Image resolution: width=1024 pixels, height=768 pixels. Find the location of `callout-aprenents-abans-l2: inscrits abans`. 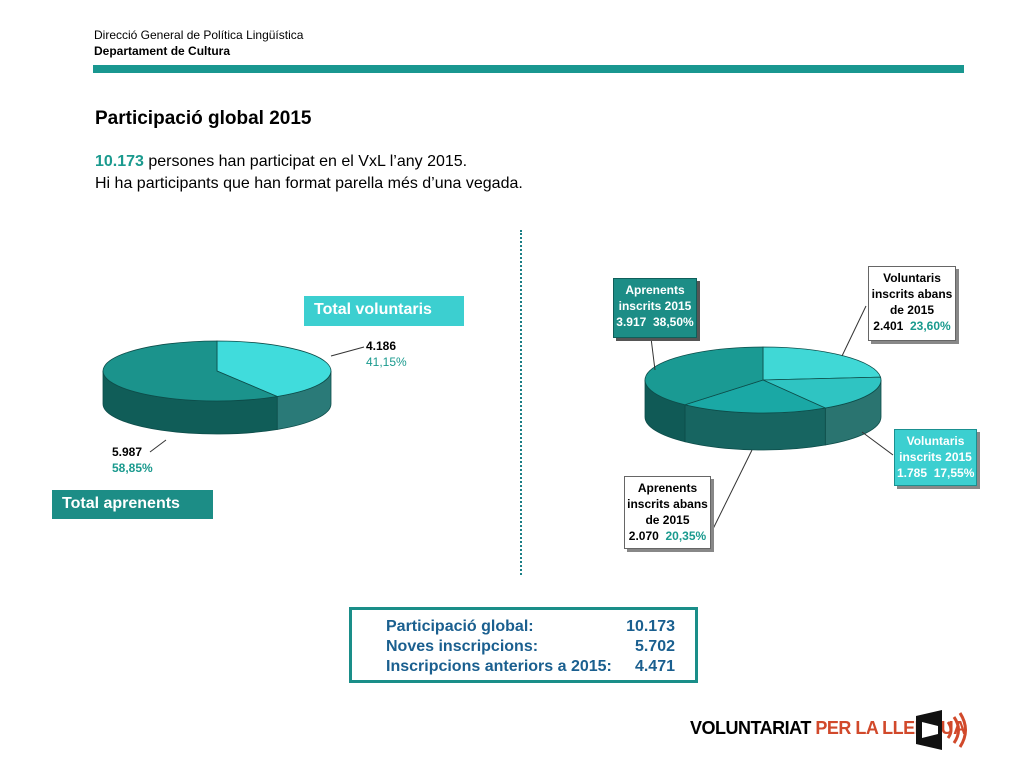

callout-aprenents-abans-l2: inscrits abans is located at coordinates (667, 504).